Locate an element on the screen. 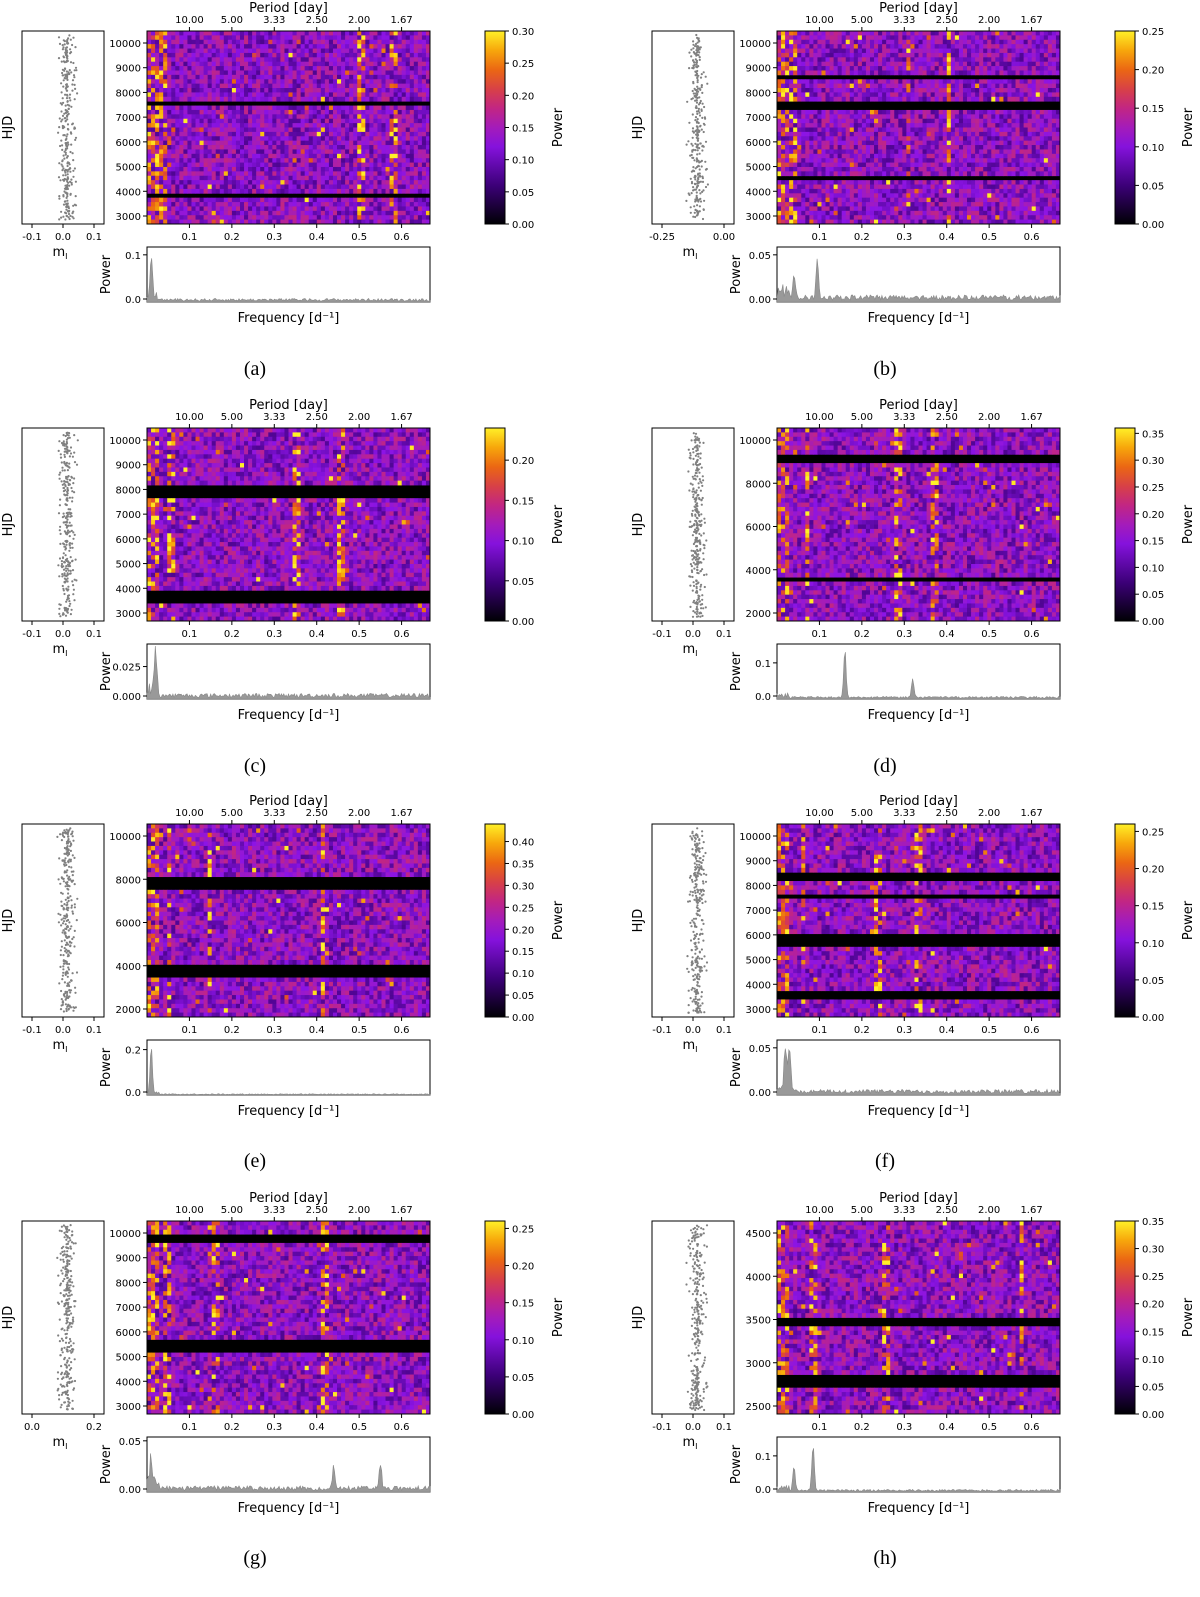 Image resolution: width=1200 pixels, height=1597 pixels. period-tick: 10.00 is located at coordinates (189, 813).